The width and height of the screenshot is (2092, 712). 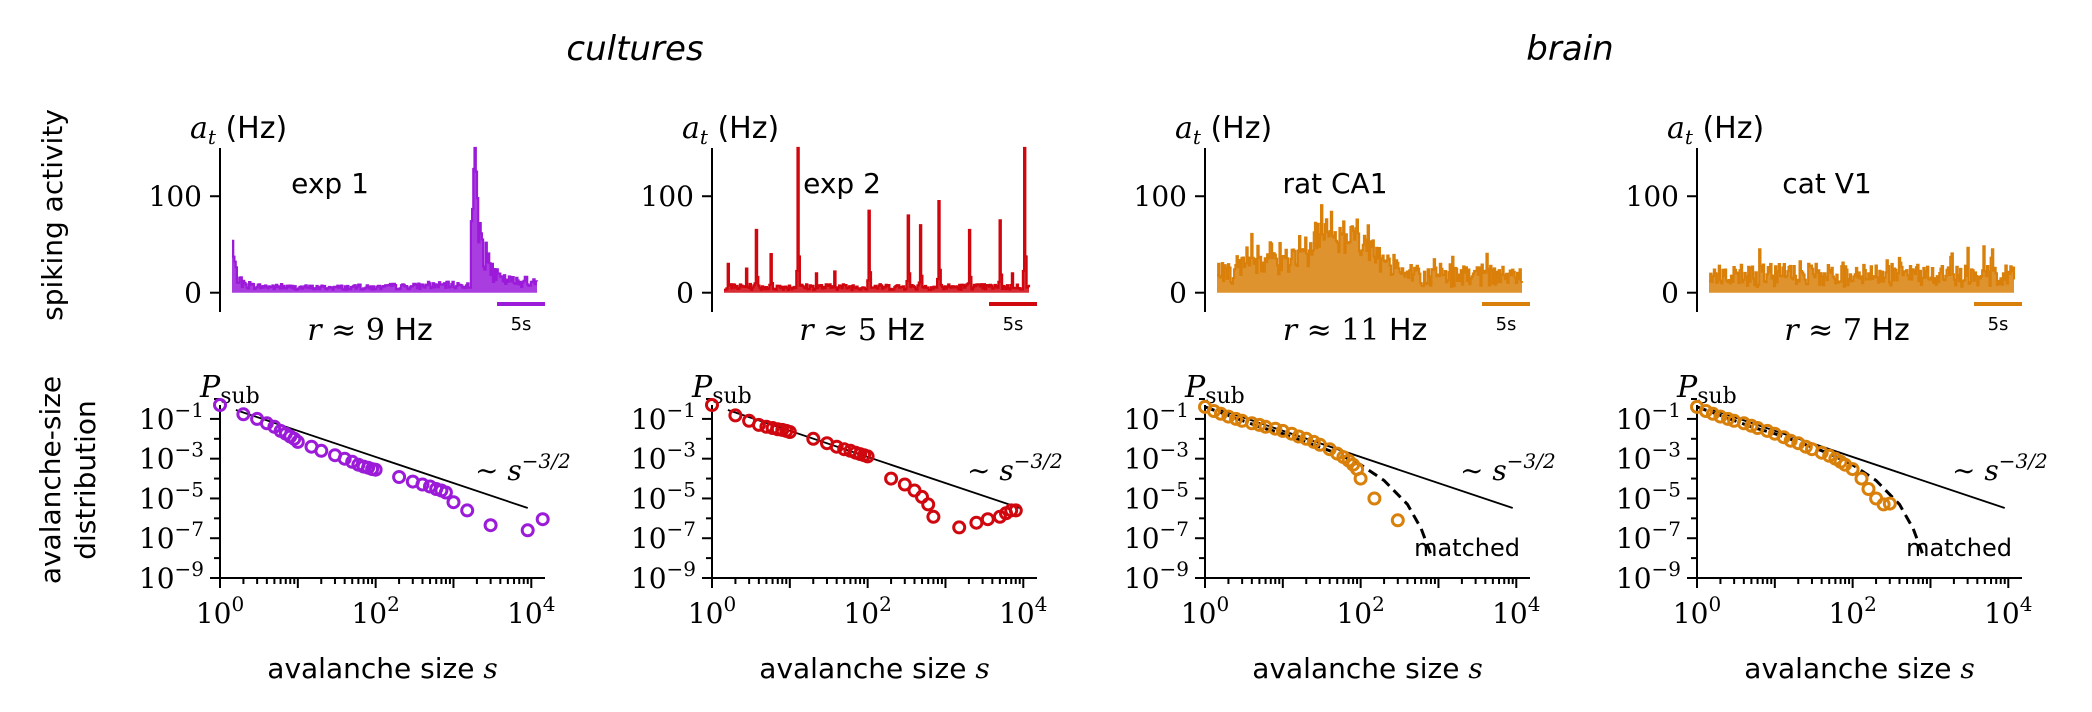 I want to click on x-tick-label: 10⁴, so click(x=531, y=611).